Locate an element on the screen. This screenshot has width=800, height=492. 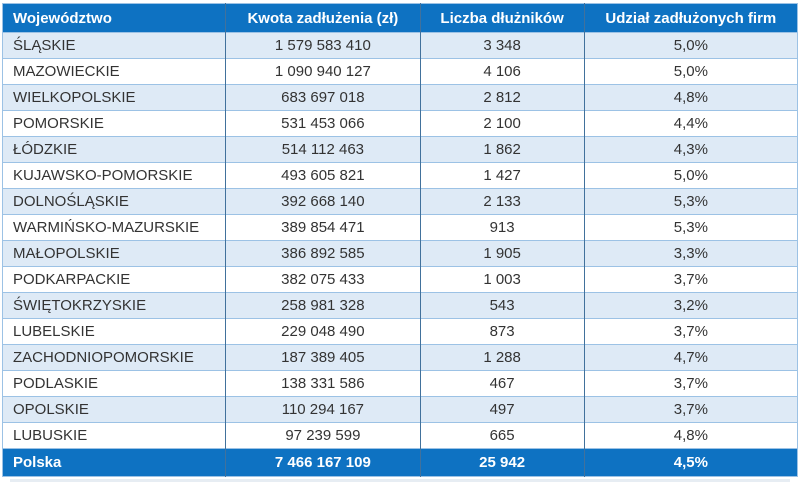
footer-row: Polska 7 466 167 109 25 942 4,5% is located at coordinates (400, 462).